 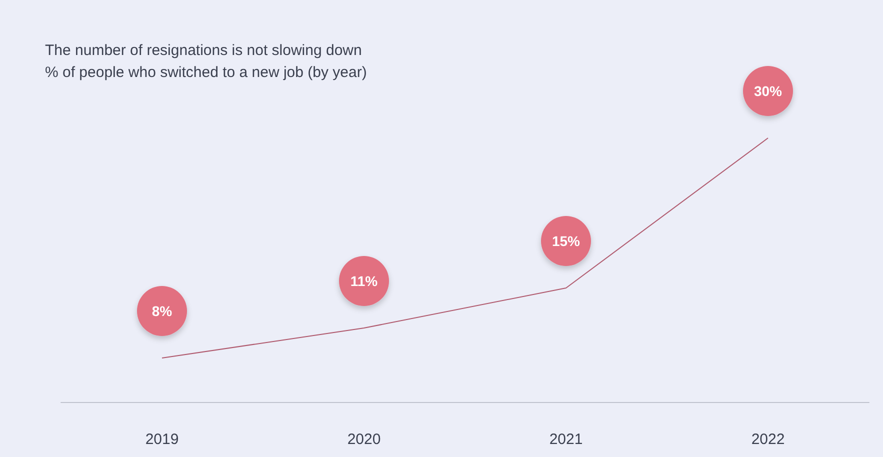 What do you see at coordinates (364, 281) in the screenshot?
I see `data-label: 11%` at bounding box center [364, 281].